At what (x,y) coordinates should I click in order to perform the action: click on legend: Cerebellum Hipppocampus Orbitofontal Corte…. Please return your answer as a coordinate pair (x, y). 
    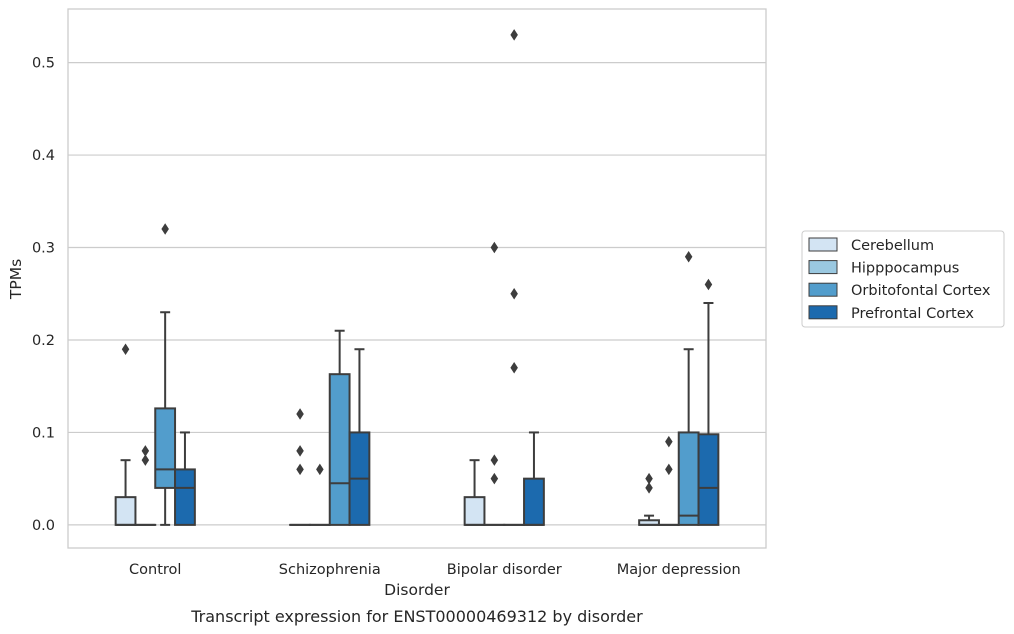
    Looking at the image, I should click on (903, 279).